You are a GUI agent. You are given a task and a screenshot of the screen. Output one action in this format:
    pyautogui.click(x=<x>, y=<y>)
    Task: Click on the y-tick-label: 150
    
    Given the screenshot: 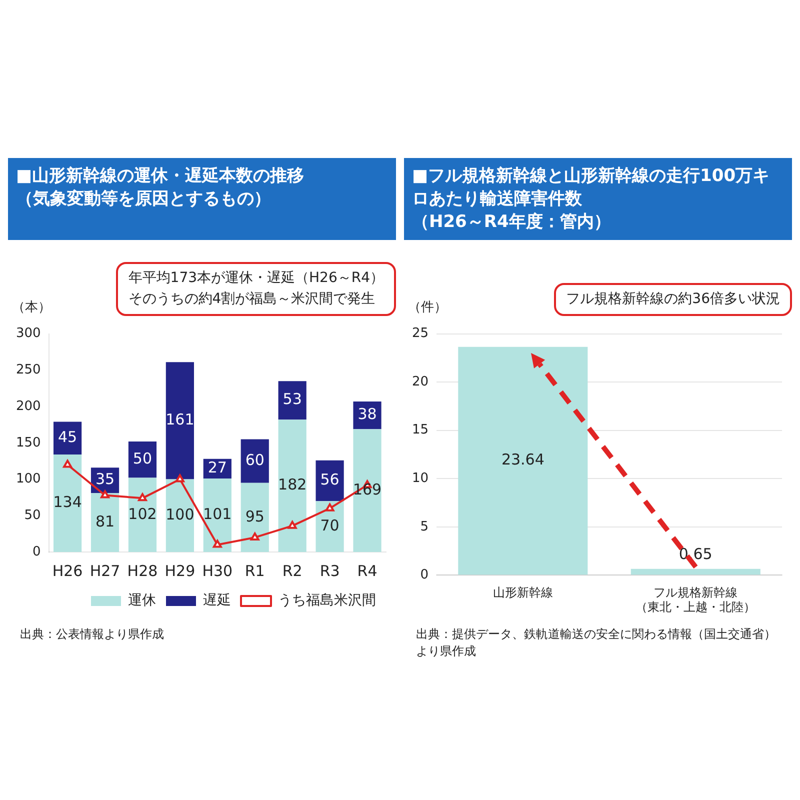 What is the action you would take?
    pyautogui.click(x=28, y=442)
    